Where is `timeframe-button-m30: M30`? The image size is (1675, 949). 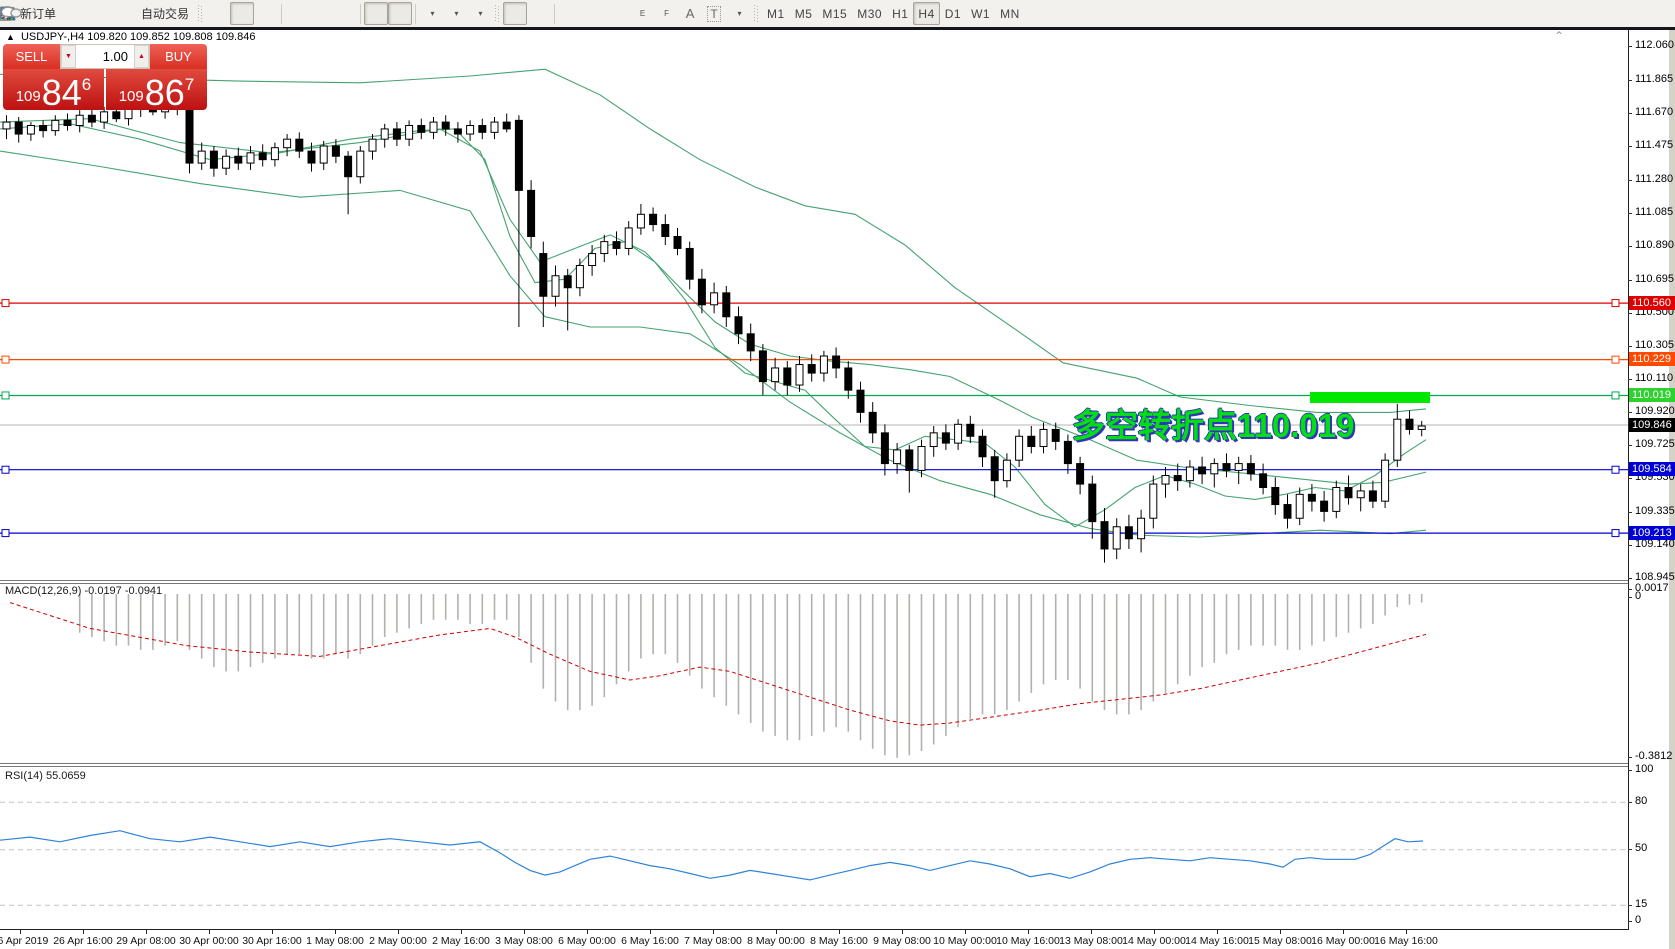
timeframe-button-m30: M30 is located at coordinates (870, 13).